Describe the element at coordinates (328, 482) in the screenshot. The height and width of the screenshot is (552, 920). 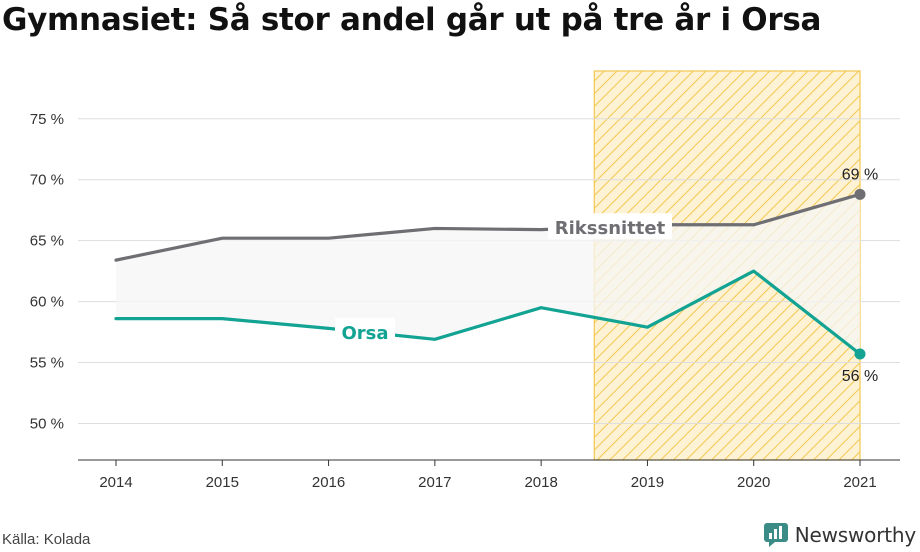
I see `x-tick-label: 2016` at that location.